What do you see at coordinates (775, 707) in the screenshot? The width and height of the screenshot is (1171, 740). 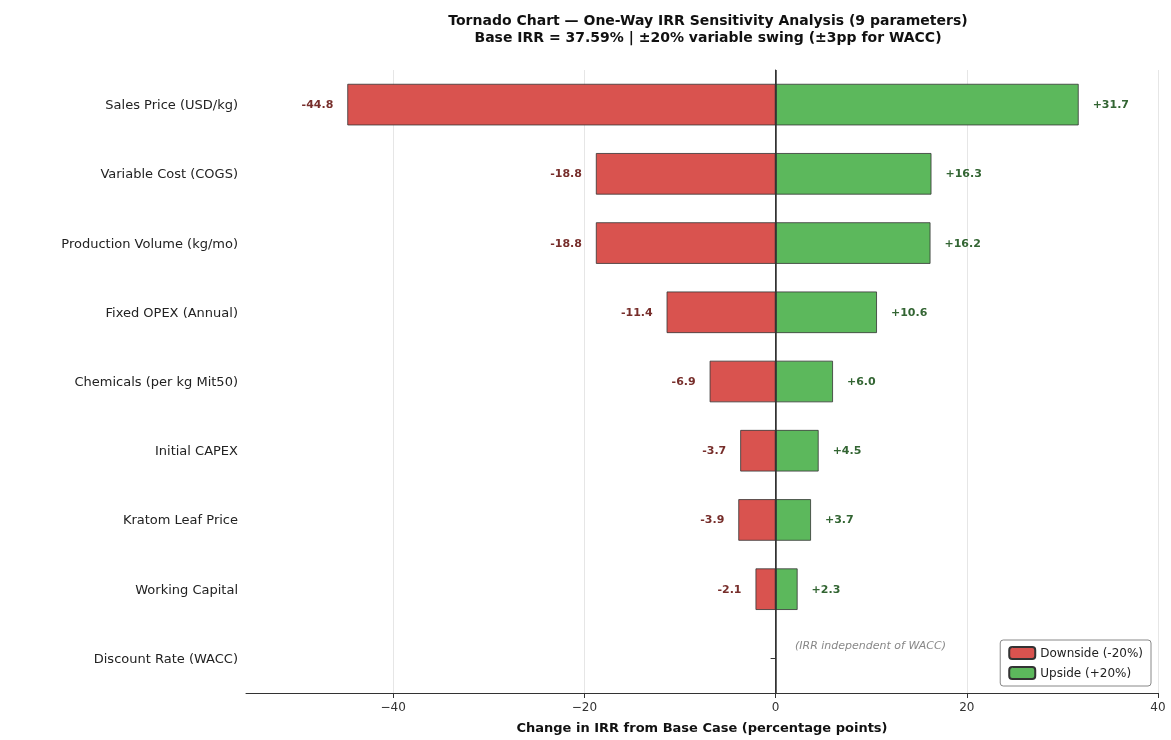 I see `x-tick-label: 0` at bounding box center [775, 707].